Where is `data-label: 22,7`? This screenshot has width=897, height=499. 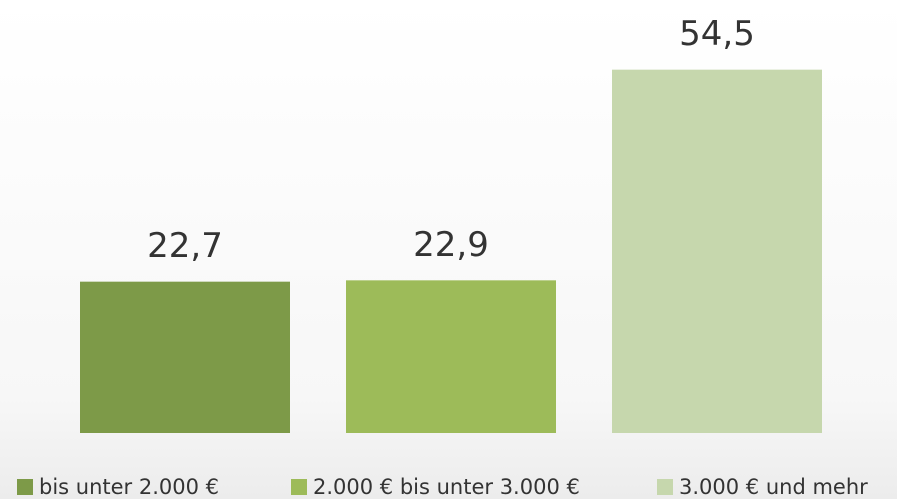
data-label: 22,7 is located at coordinates (185, 246).